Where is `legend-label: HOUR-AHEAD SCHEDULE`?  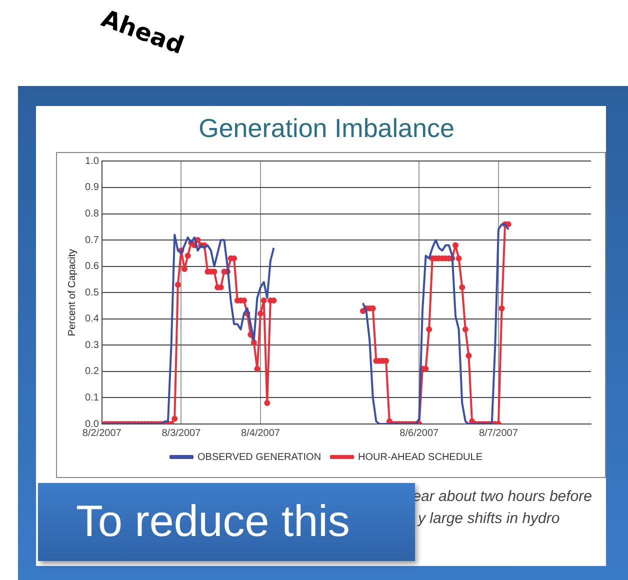
legend-label: HOUR-AHEAD SCHEDULE is located at coordinates (420, 457).